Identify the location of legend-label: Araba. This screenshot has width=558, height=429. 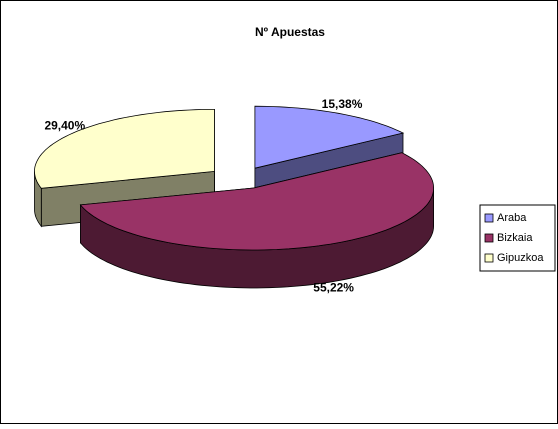
(512, 218).